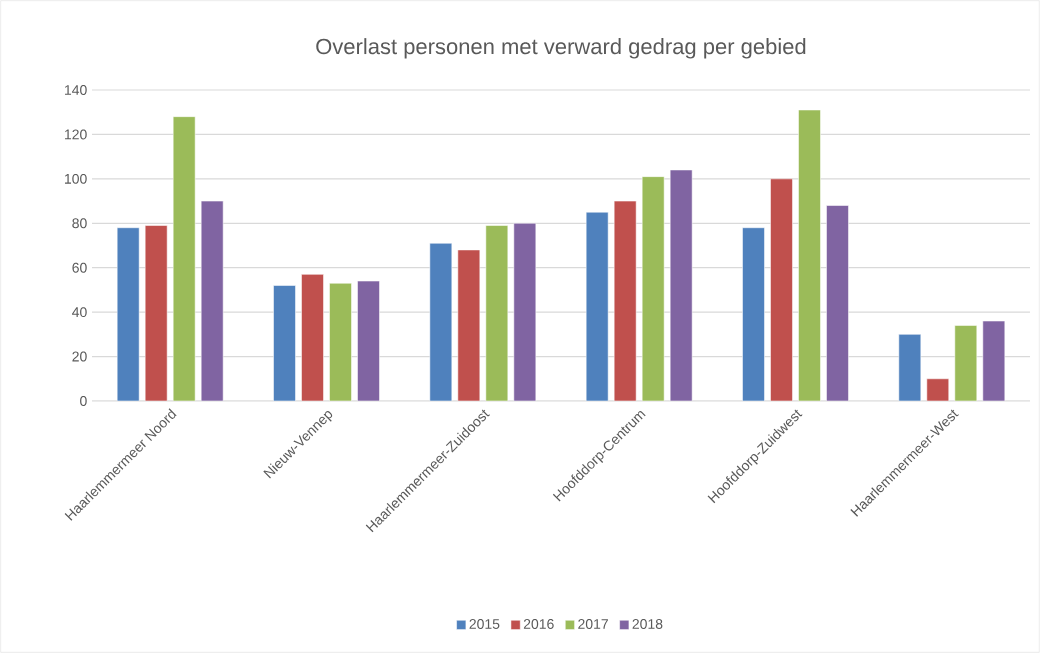 This screenshot has height=653, width=1040. What do you see at coordinates (76, 178) in the screenshot?
I see `y-tick-label: 100` at bounding box center [76, 178].